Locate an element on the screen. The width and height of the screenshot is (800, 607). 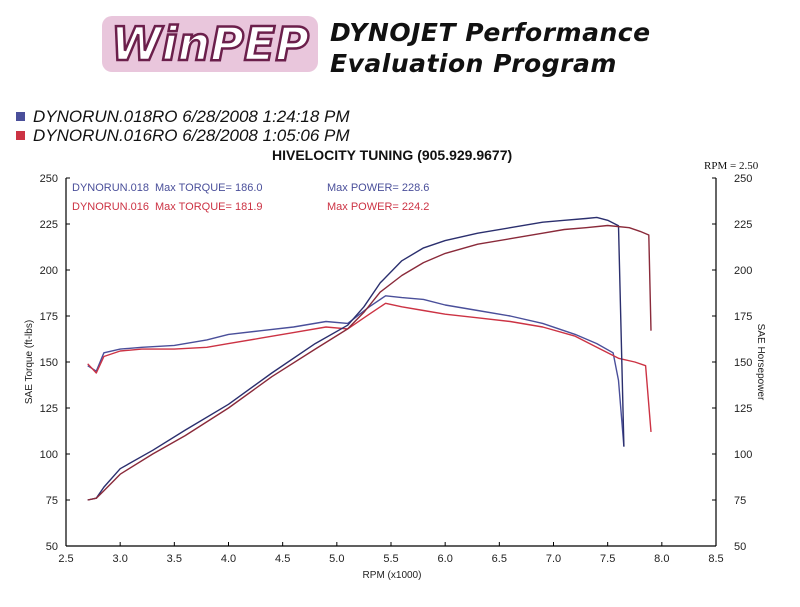
legend-torque-016: Max TORQUE= 181.9 is located at coordinates (209, 207).